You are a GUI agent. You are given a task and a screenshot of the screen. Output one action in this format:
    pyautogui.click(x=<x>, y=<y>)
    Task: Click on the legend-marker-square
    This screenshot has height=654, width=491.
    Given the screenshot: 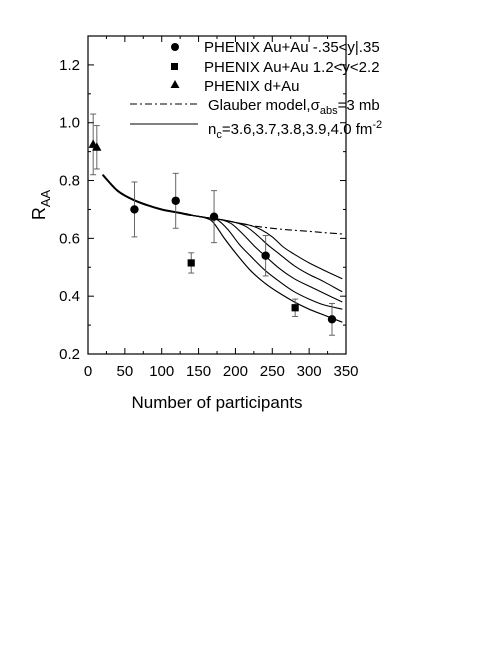 What is the action you would take?
    pyautogui.click(x=174, y=66)
    